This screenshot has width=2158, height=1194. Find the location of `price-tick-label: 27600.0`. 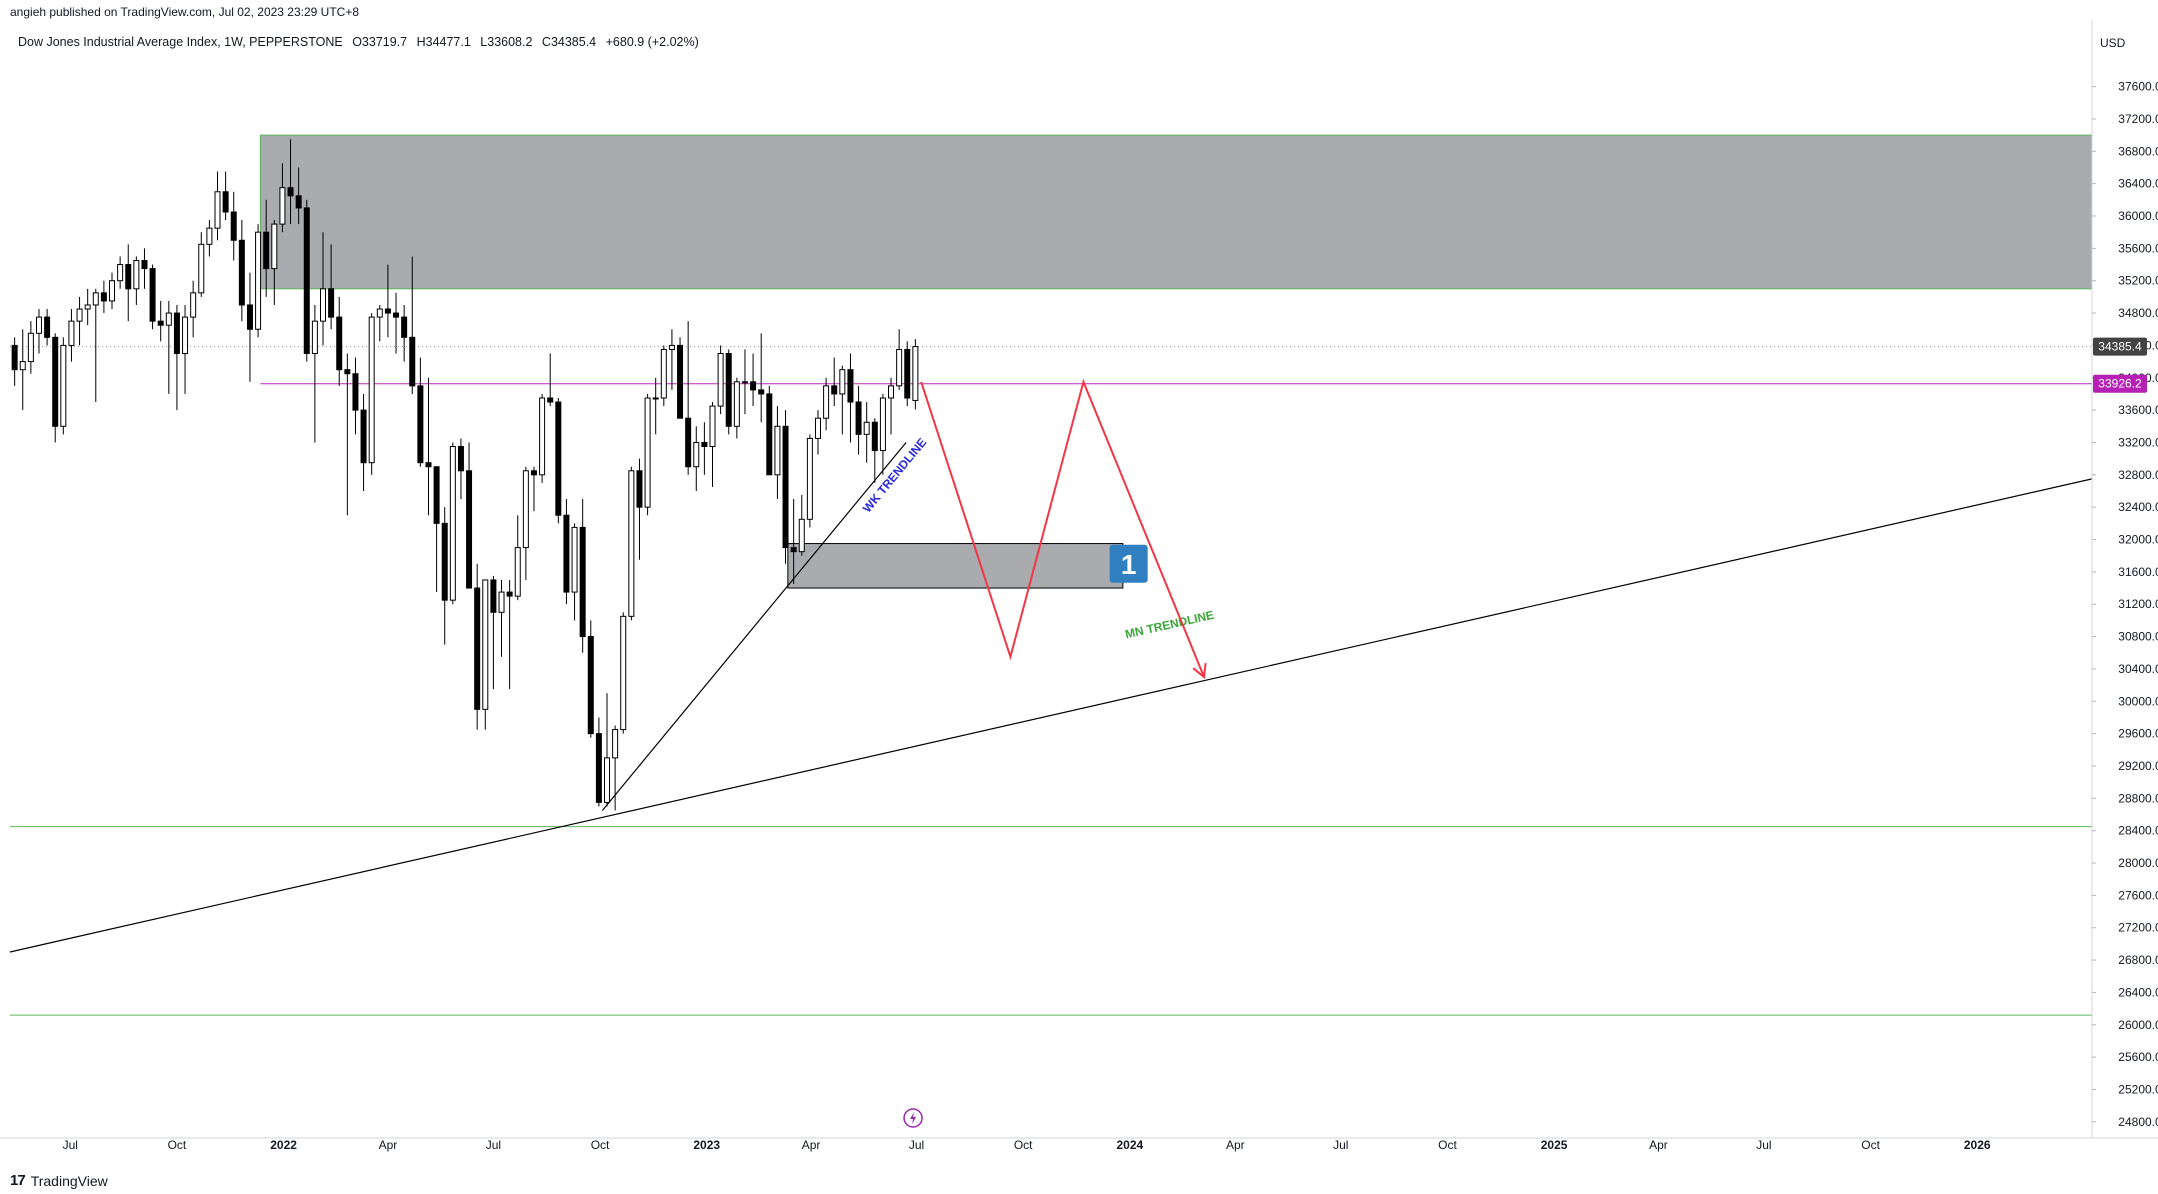

price-tick-label: 27600.0 is located at coordinates (2138, 895).